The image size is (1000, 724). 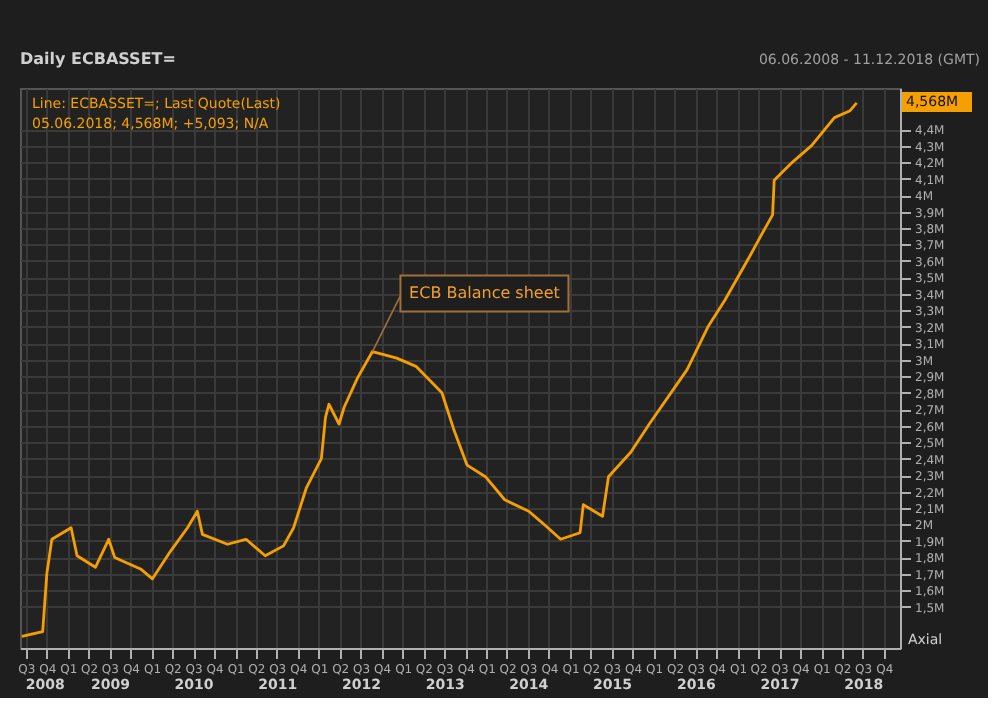 I want to click on annotation: ECB Balance sheet, so click(x=484, y=292).